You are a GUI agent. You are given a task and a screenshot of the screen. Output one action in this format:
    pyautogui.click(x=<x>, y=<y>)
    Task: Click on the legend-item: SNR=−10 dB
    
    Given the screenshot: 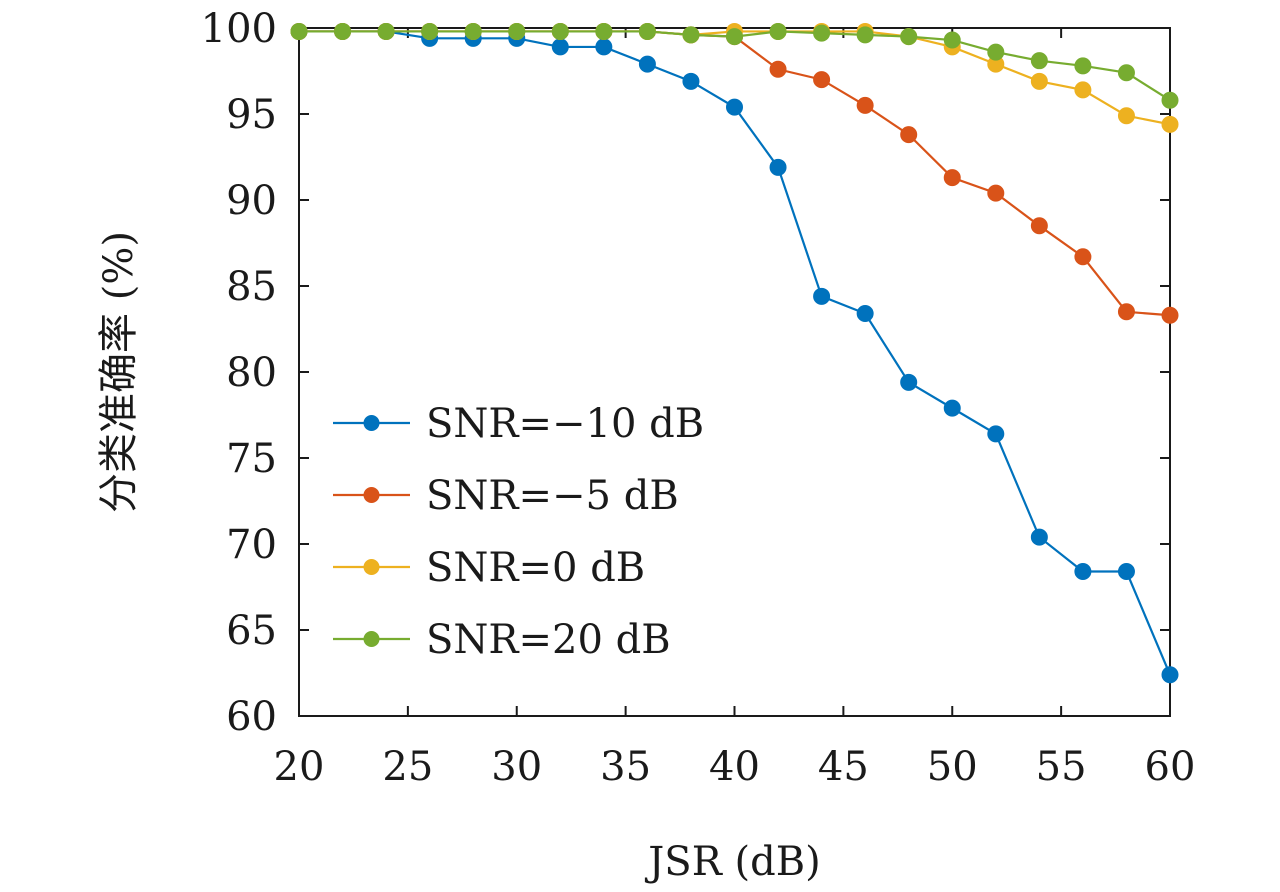 What is the action you would take?
    pyautogui.click(x=518, y=424)
    